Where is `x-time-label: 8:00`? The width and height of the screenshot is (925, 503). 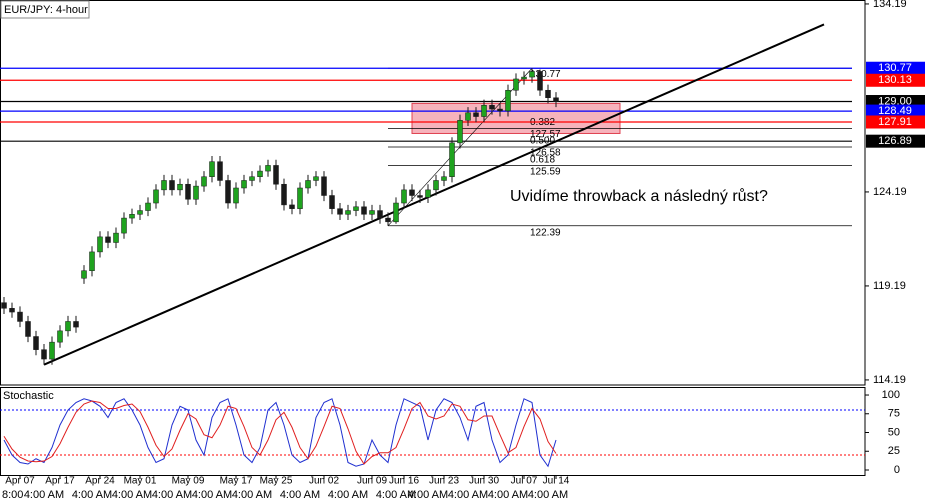 x-time-label: 8:00 is located at coordinates (12, 495).